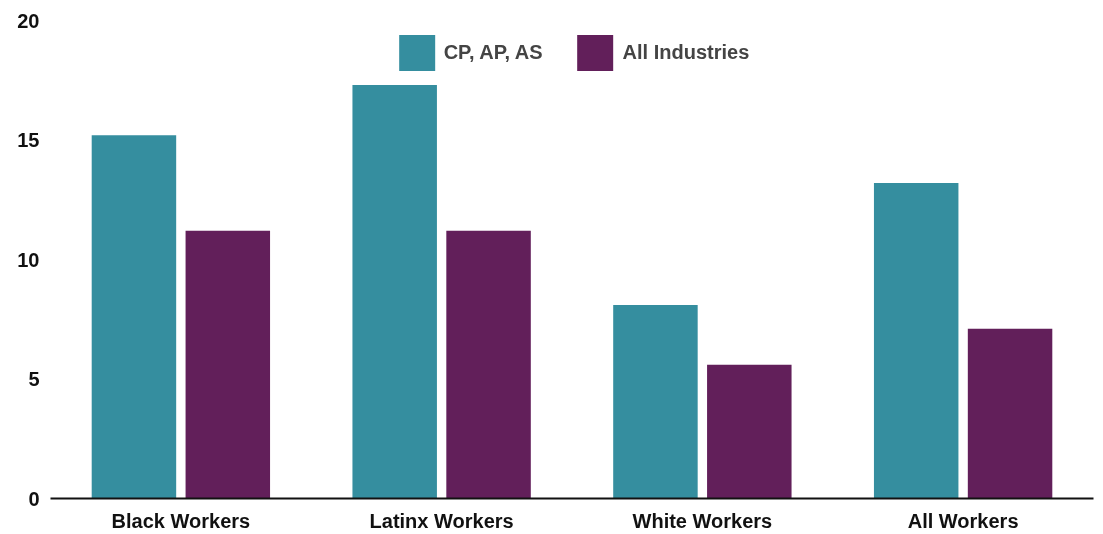 The width and height of the screenshot is (1103, 534). What do you see at coordinates (181, 520) in the screenshot?
I see `x-tick-label: Black Workers` at bounding box center [181, 520].